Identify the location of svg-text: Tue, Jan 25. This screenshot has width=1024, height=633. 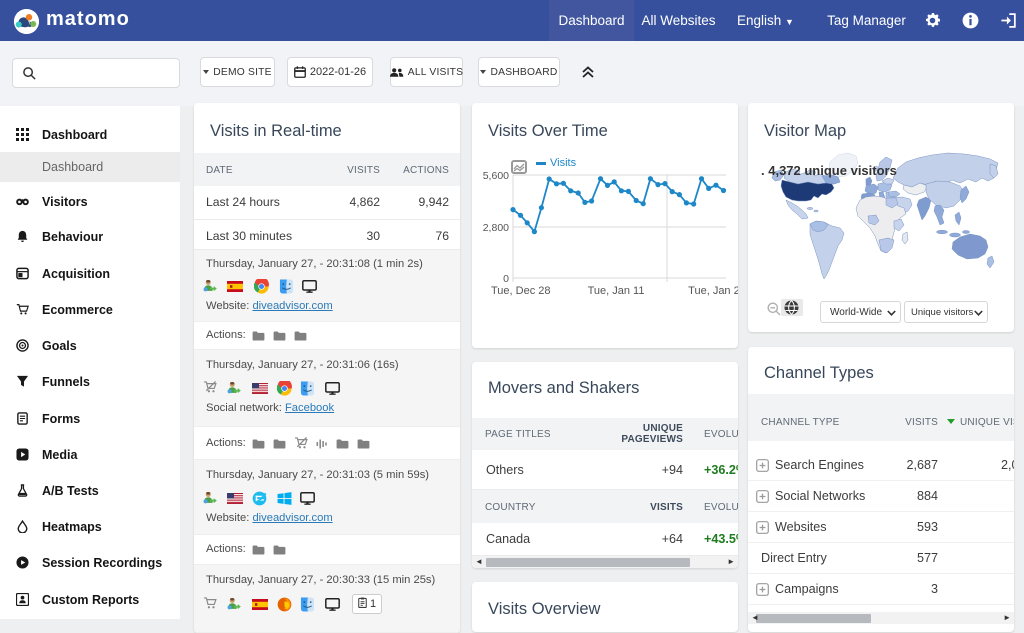
(713, 291).